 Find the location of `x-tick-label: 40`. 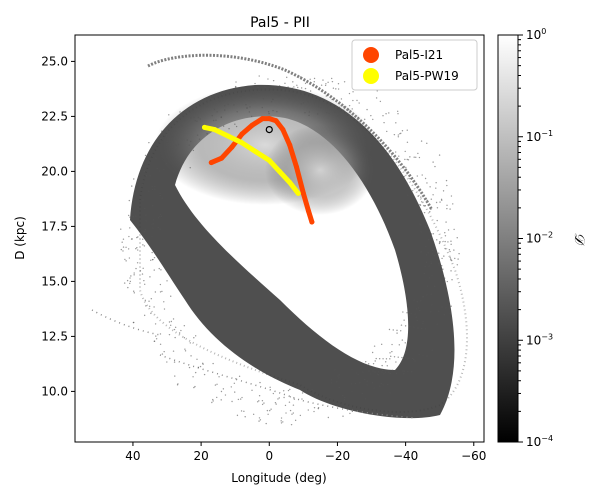

x-tick-label: 40 is located at coordinates (132, 456).